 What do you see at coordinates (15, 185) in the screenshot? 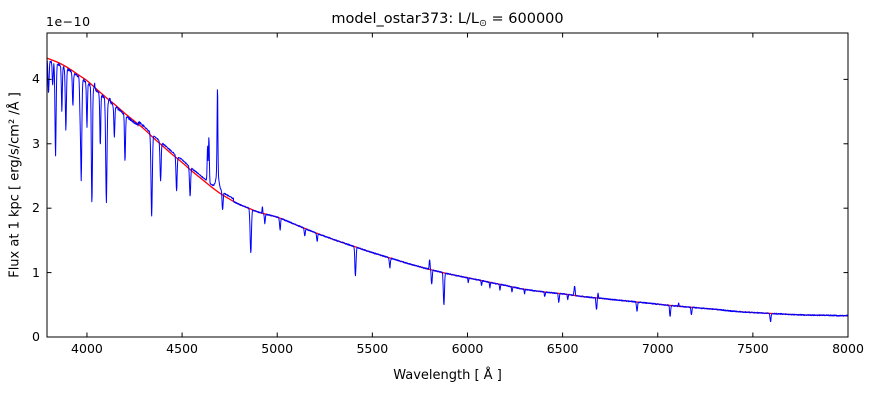
I see `y-axis-label: Flux at 1 kpc [ erg/s/cm² /Å ]` at bounding box center [15, 185].